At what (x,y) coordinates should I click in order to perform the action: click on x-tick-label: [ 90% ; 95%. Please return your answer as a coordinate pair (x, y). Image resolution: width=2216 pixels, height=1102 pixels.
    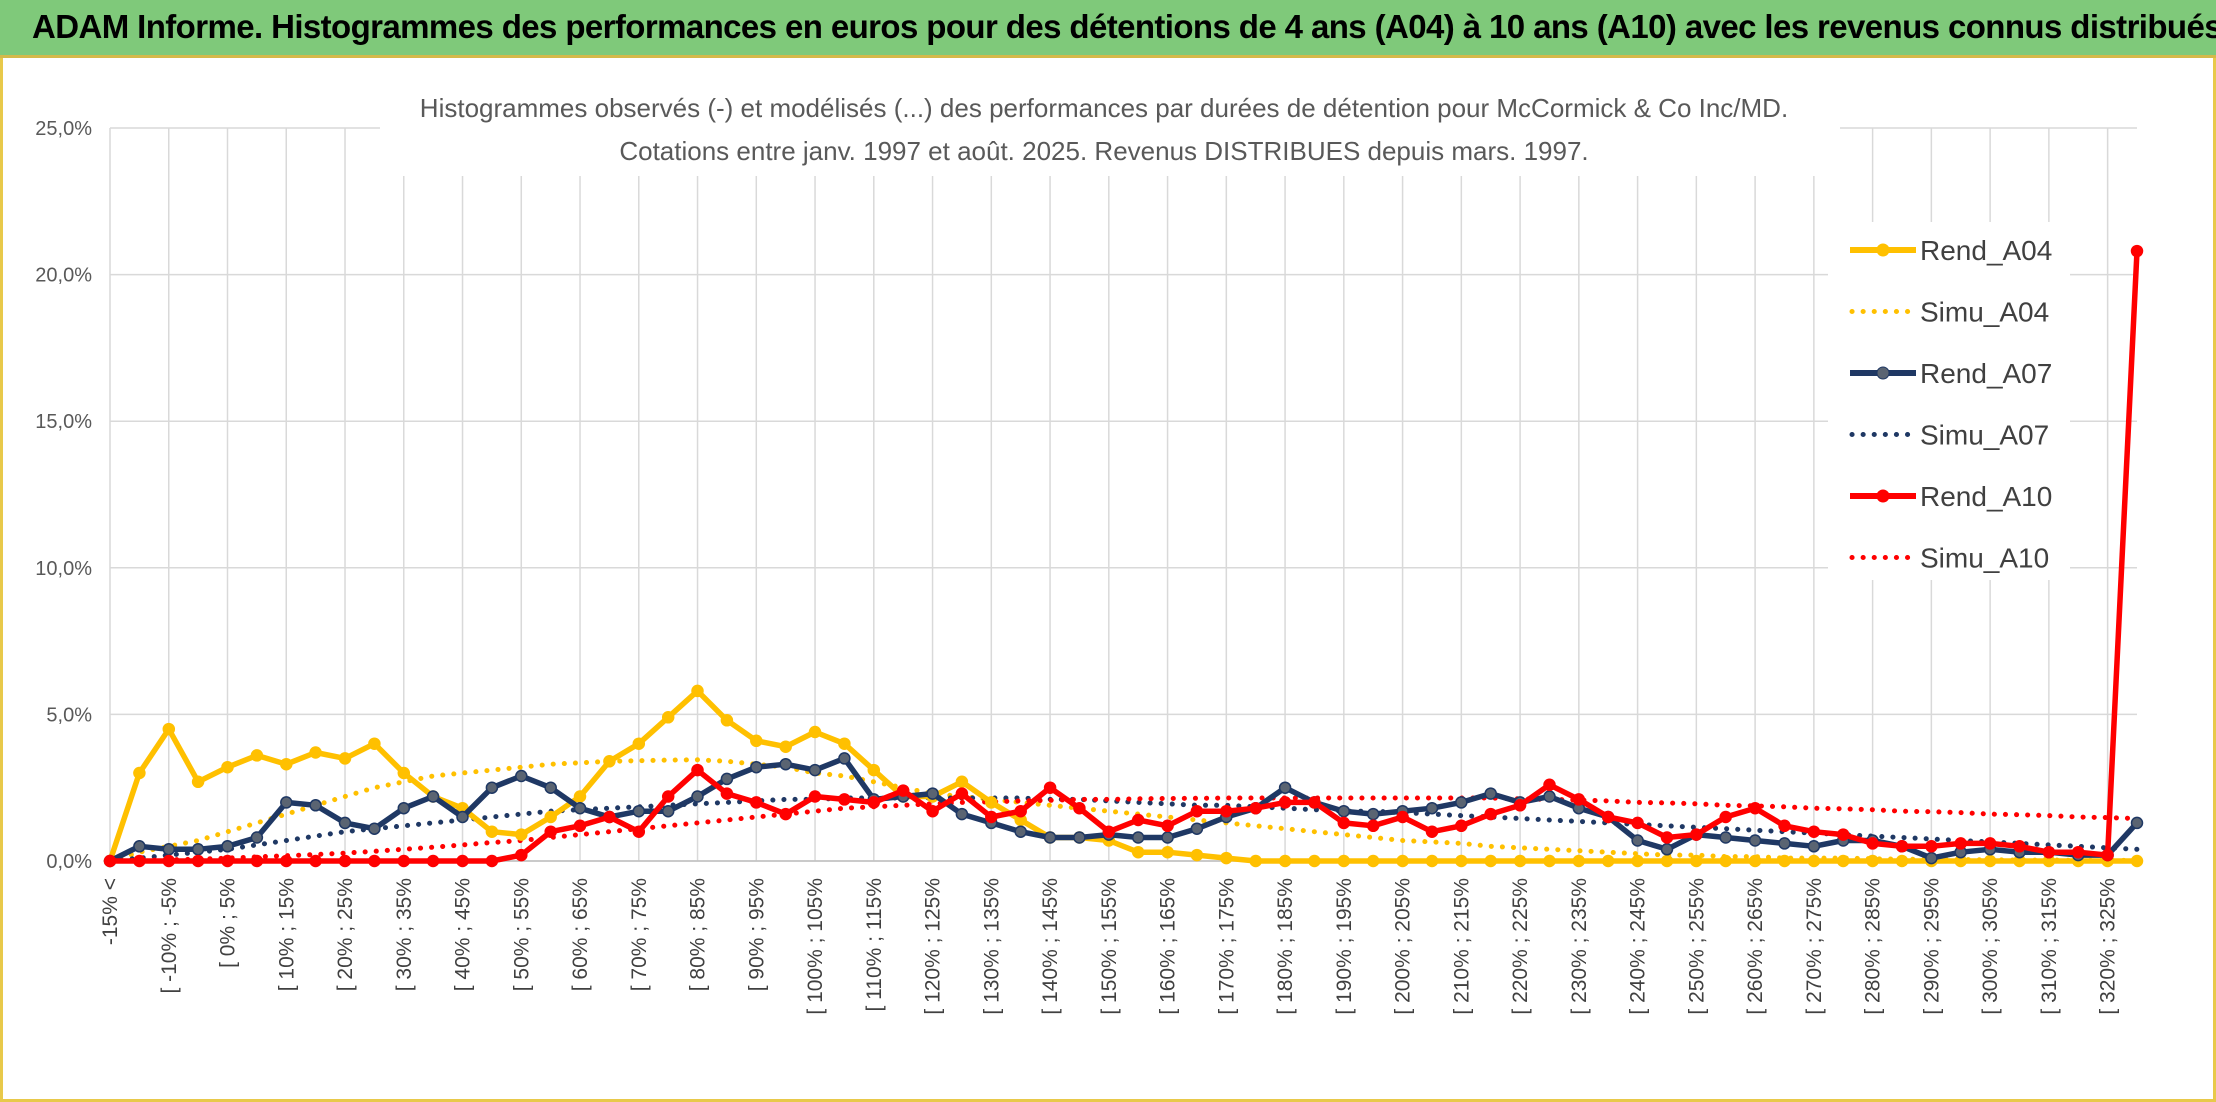
    Looking at the image, I should click on (756, 934).